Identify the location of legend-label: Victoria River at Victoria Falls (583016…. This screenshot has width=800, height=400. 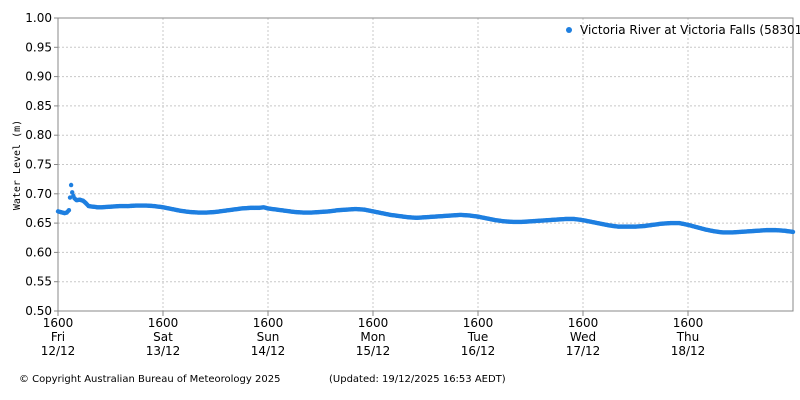
(690, 30).